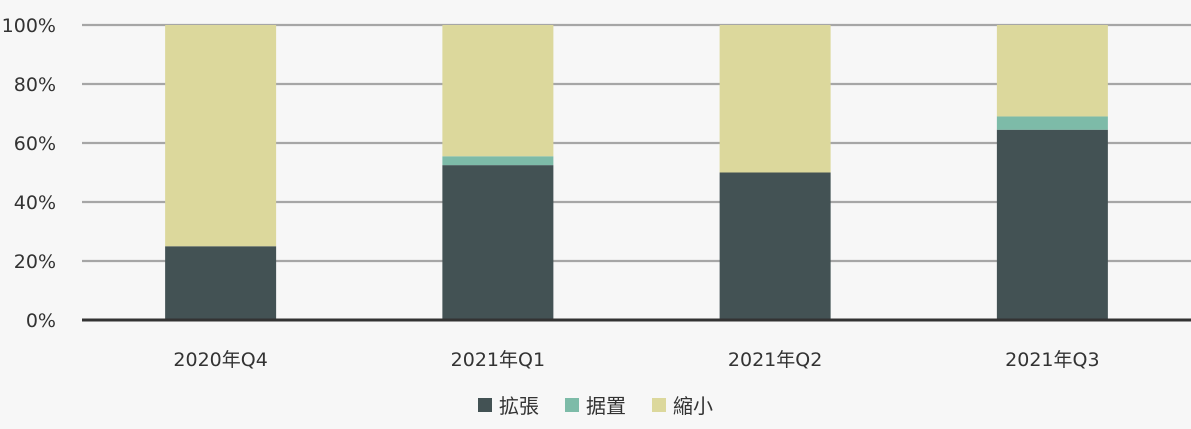 This screenshot has width=1191, height=429. What do you see at coordinates (775, 360) in the screenshot?
I see `x-tick-label: 2021年Q2` at bounding box center [775, 360].